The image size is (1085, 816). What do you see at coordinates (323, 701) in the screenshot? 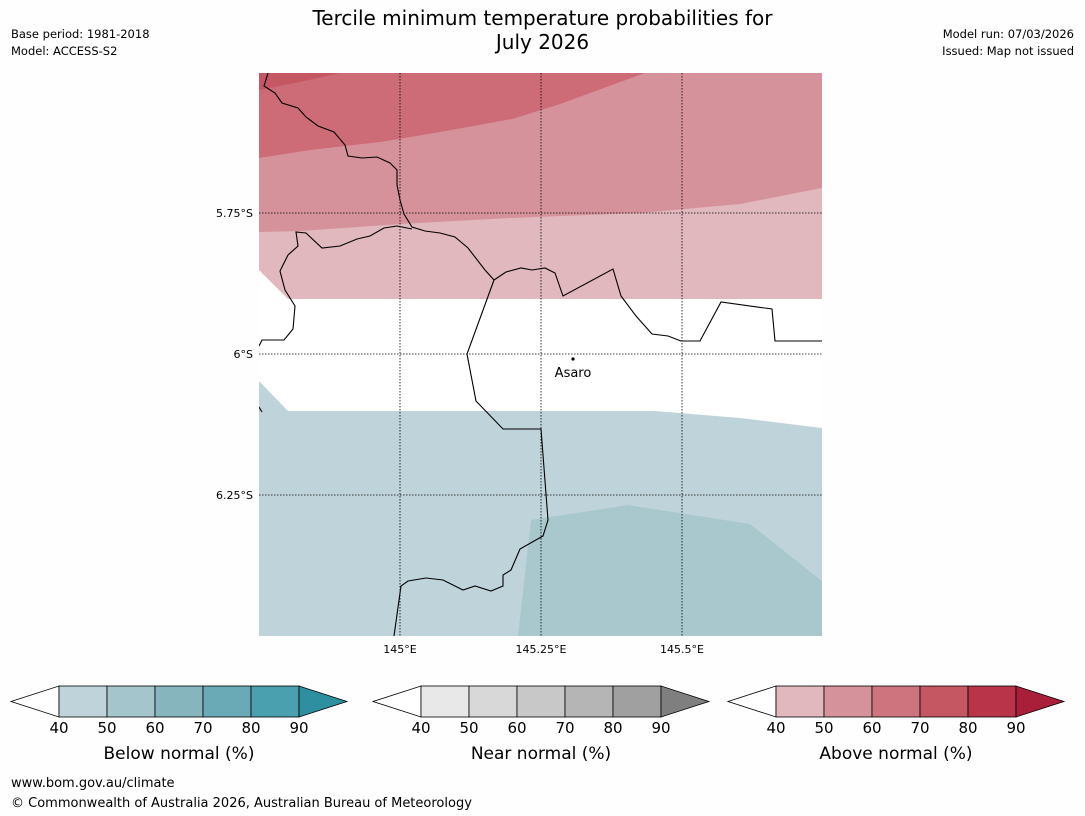
I see `below-normal-colorbar-over-arrow` at bounding box center [323, 701].